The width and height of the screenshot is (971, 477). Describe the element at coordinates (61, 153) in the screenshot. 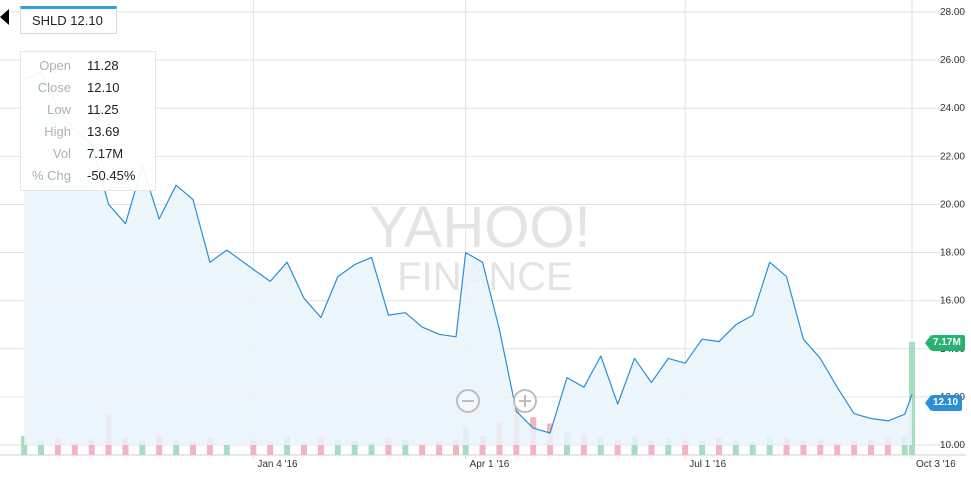

I see `ohlc-key: Vol` at that location.